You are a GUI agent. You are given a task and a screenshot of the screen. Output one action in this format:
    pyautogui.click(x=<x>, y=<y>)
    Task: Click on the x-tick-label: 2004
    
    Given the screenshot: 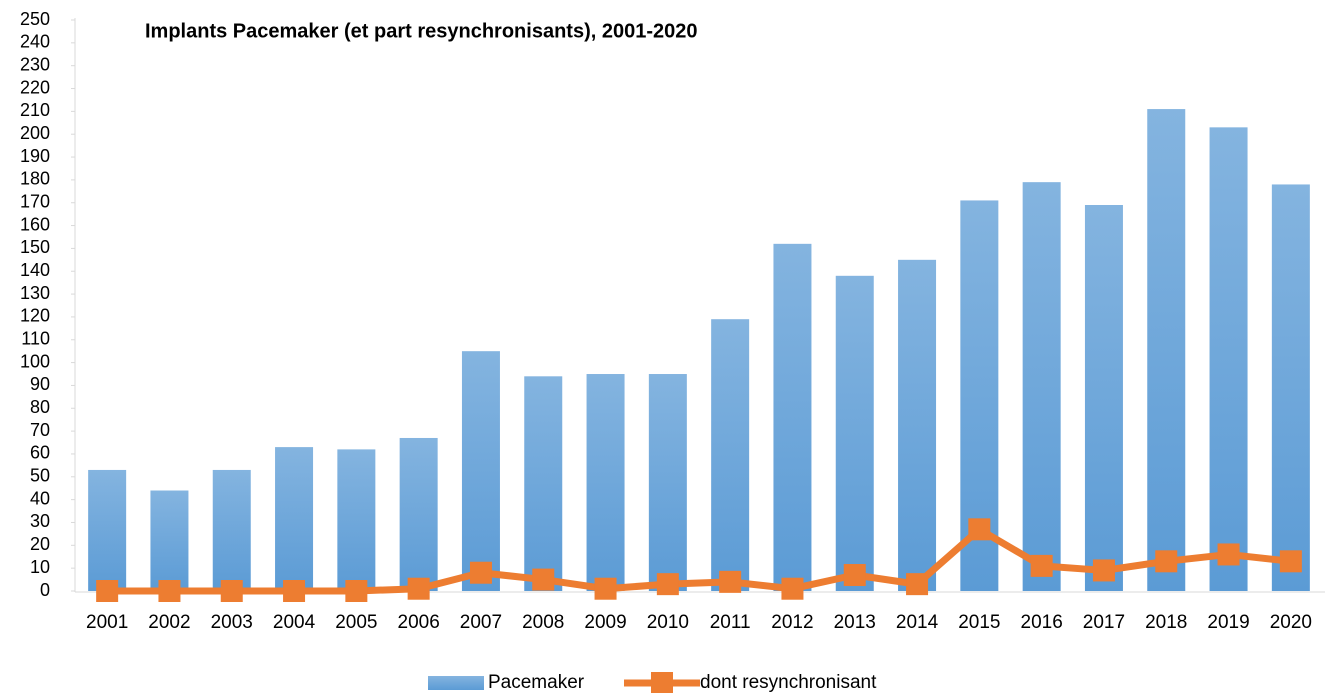 What is the action you would take?
    pyautogui.click(x=294, y=622)
    